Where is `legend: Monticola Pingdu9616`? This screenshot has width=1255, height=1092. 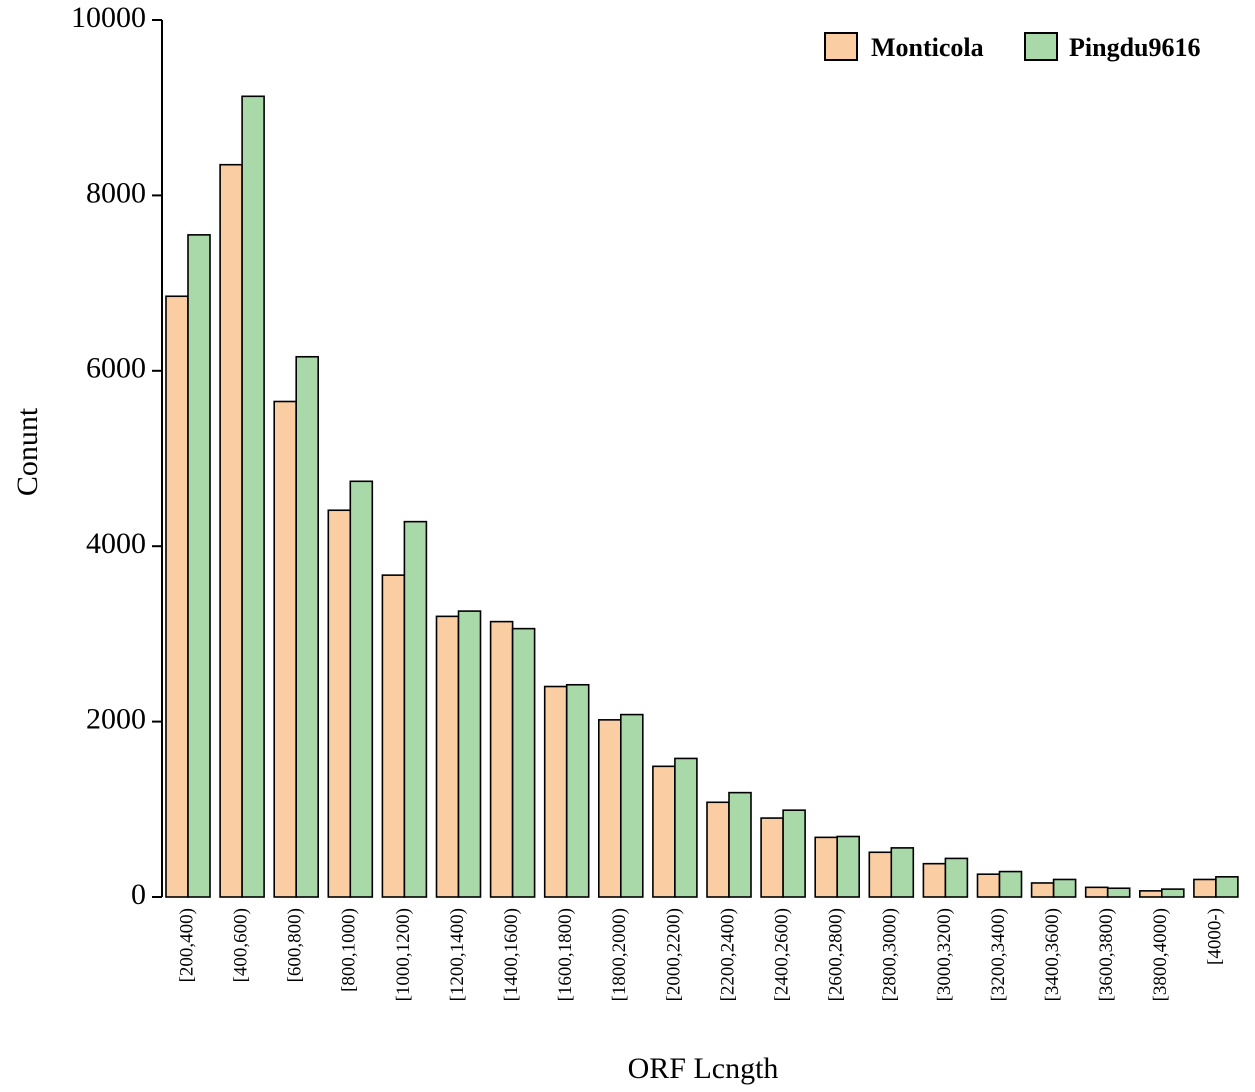 legend: Monticola Pingdu9616 is located at coordinates (1012, 47).